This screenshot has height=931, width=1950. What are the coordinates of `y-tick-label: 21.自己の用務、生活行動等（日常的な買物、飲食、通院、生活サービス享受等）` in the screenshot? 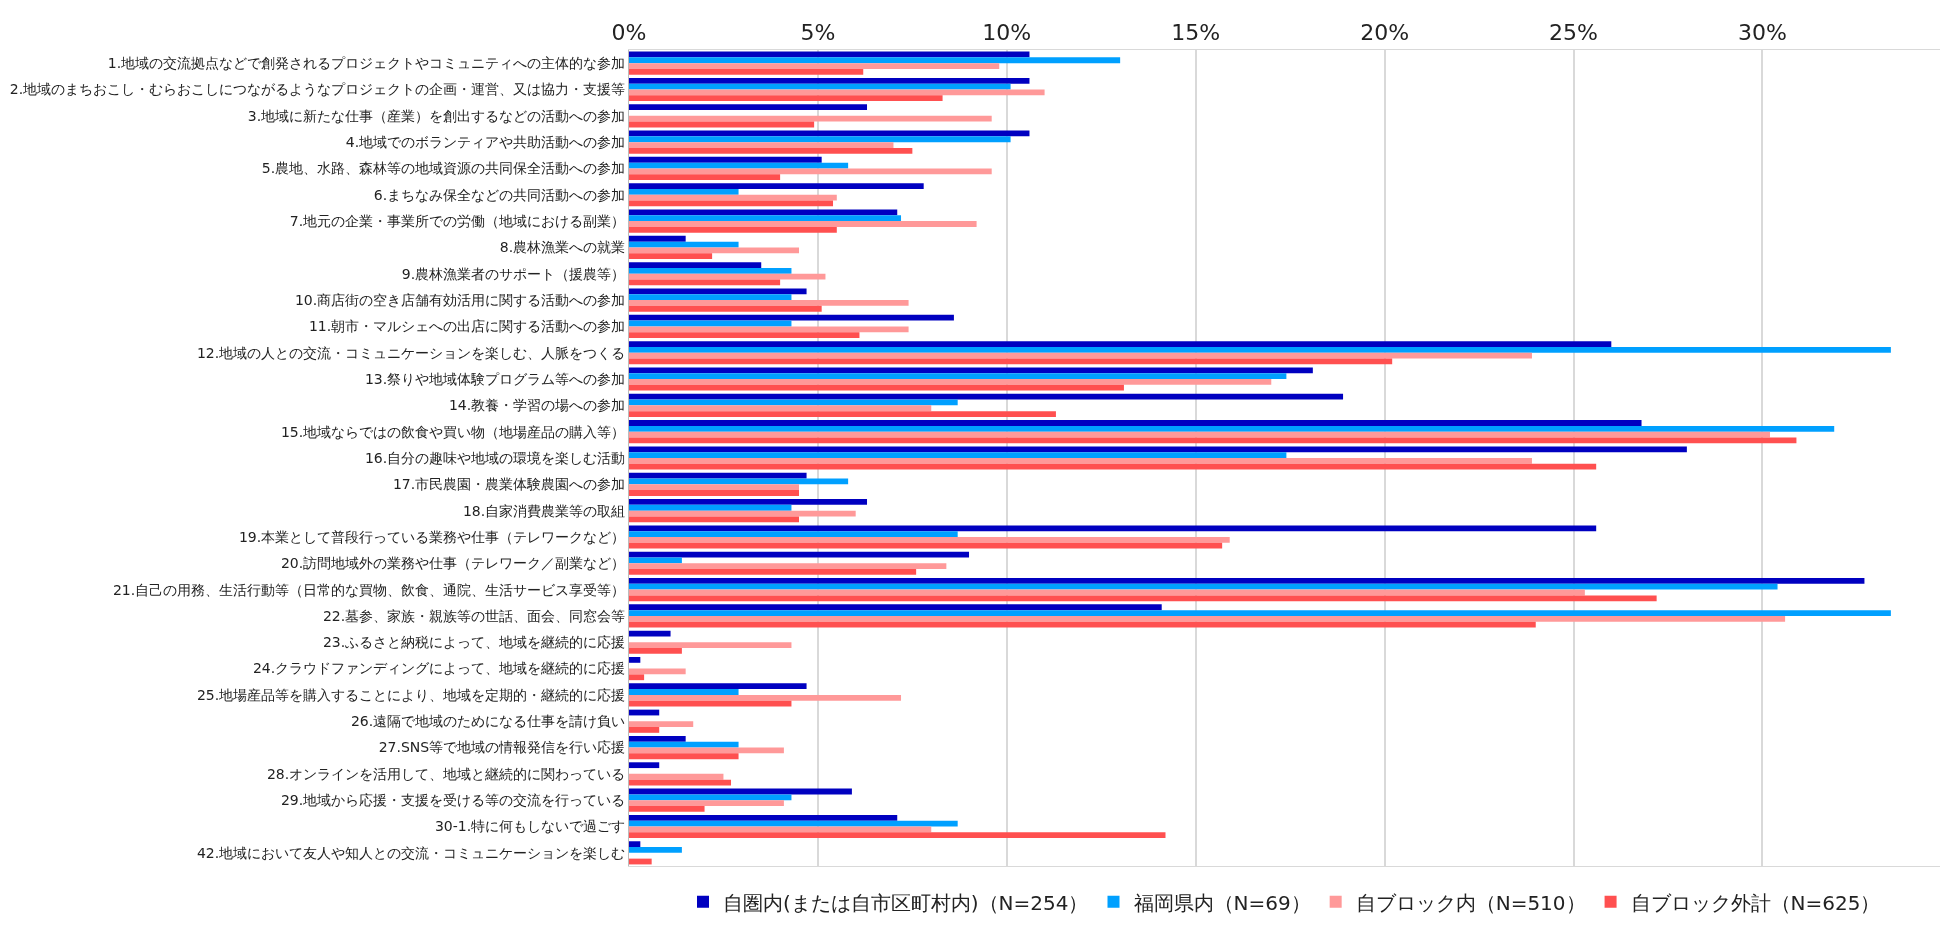 It's located at (369, 589).